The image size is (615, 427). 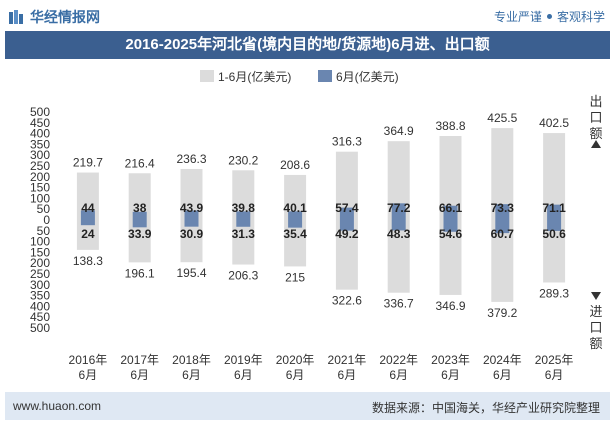 I want to click on y-tick-label: 0, so click(x=46, y=220).